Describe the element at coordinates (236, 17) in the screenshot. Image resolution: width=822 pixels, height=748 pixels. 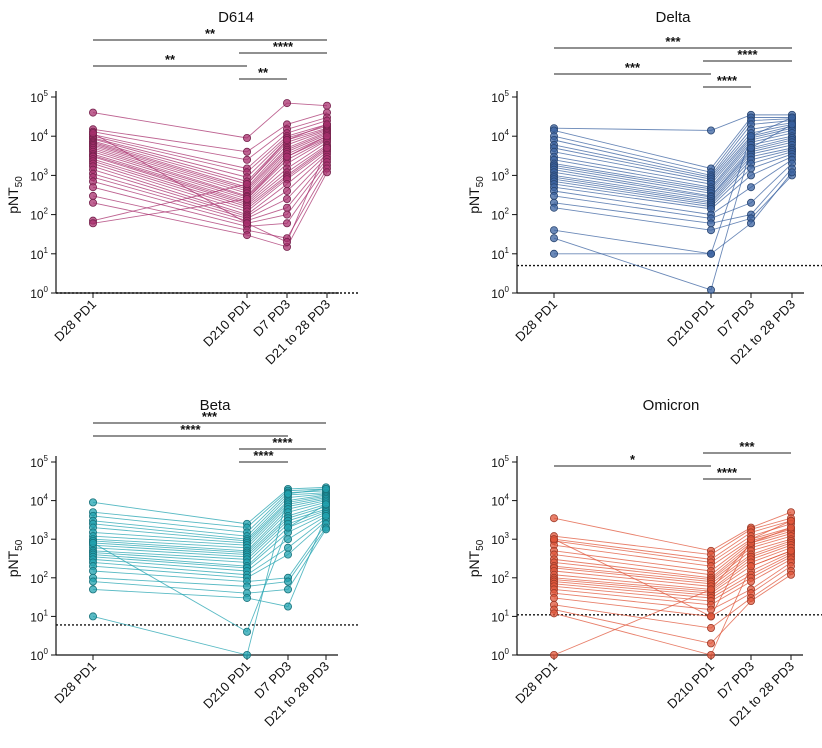
I see `chart-title: D614` at that location.